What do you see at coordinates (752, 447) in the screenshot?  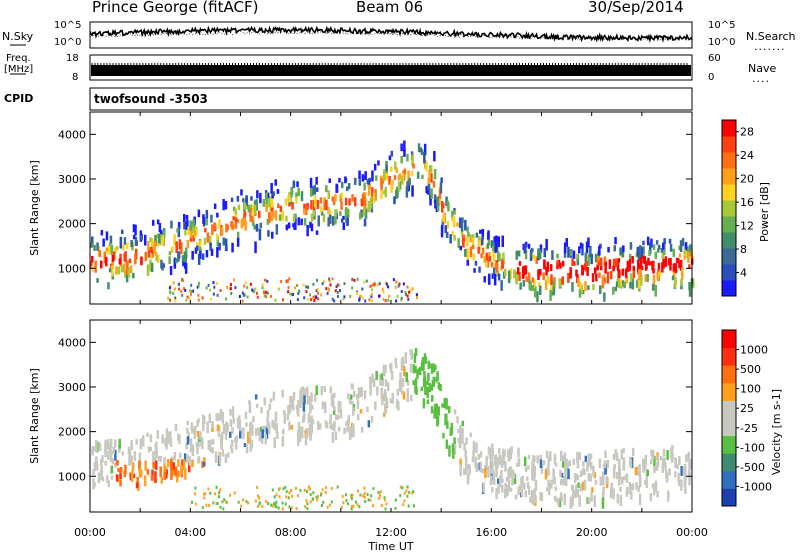 I see `velocity-colorbar-tick-label: -100` at bounding box center [752, 447].